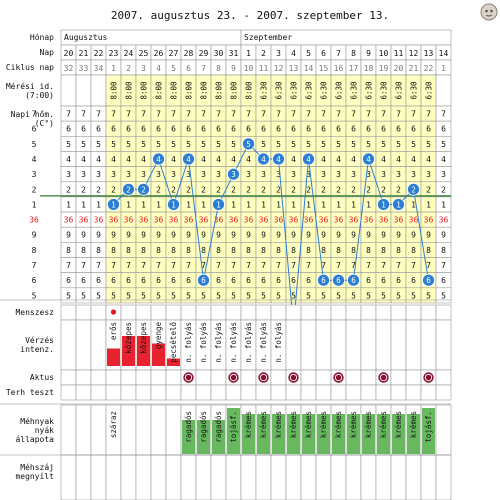 This screenshot has height=500, width=500. Describe the element at coordinates (219, 53) in the screenshot. I see `day-number: 30` at that location.